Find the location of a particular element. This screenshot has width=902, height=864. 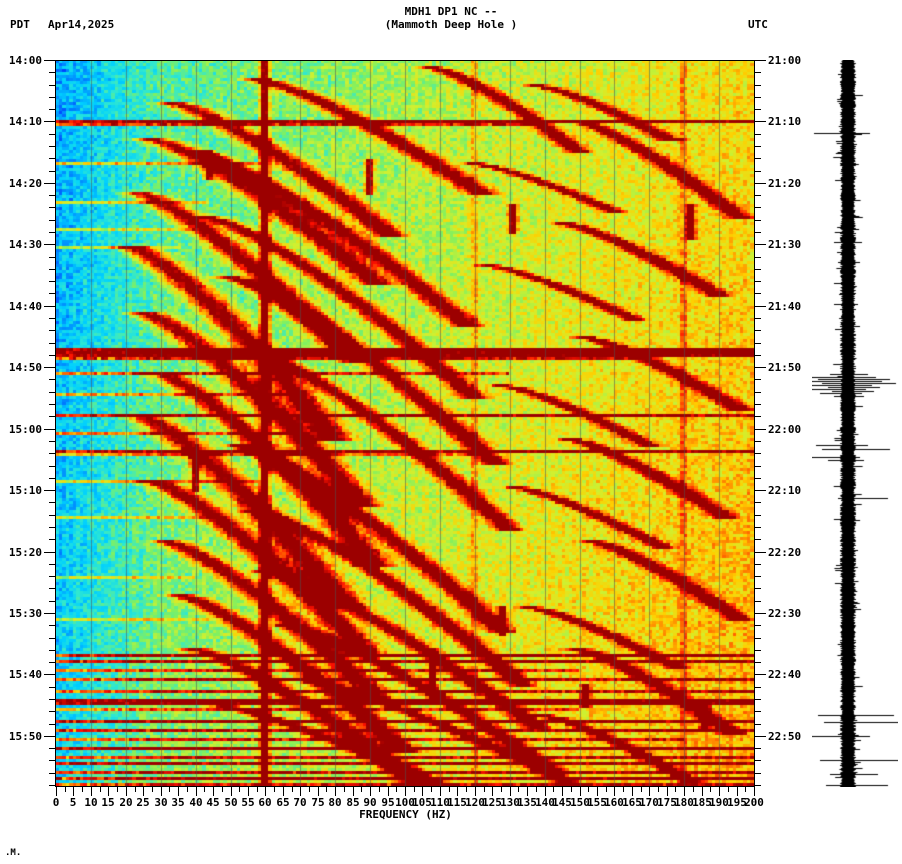

frequency-axis-label: FREQUENCY (HZ) is located at coordinates (405, 814).